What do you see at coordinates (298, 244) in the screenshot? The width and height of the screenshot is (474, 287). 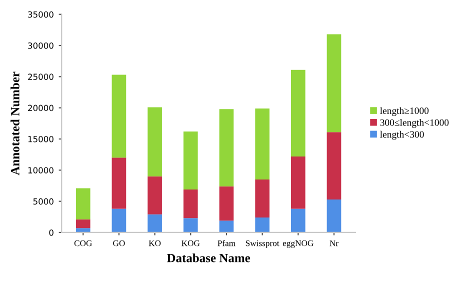 I see `x-tick-label: eggNOG` at bounding box center [298, 244].